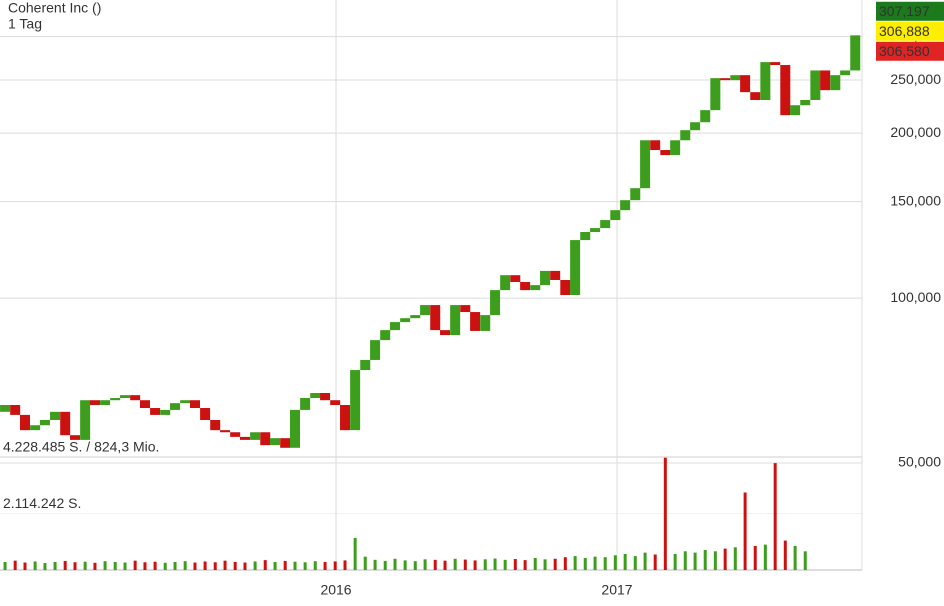  I want to click on y-tick-label: 200,000, so click(915, 132).